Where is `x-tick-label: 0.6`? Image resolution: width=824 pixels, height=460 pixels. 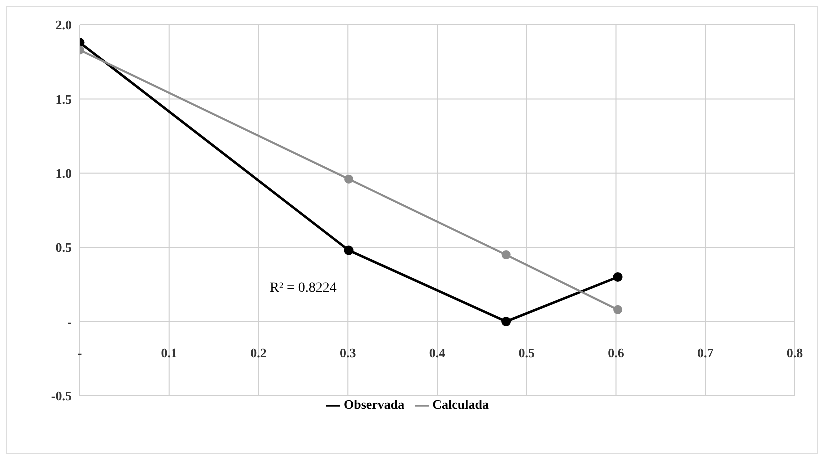 x-tick-label: 0.6 is located at coordinates (616, 352).